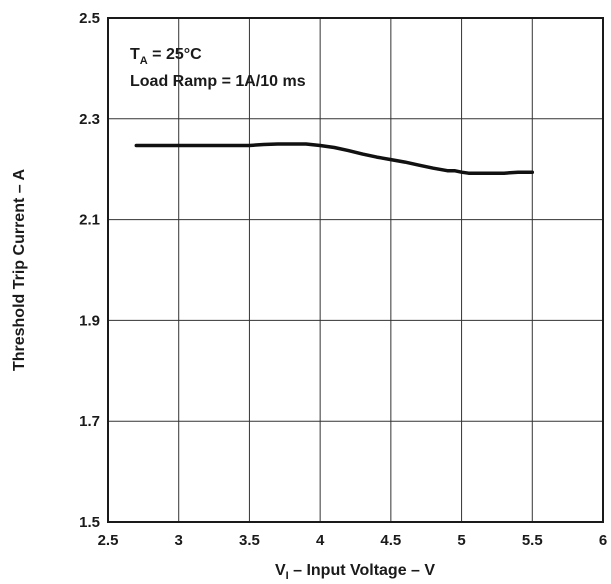 The height and width of the screenshot is (584, 611). I want to click on series-line, so click(334, 158).